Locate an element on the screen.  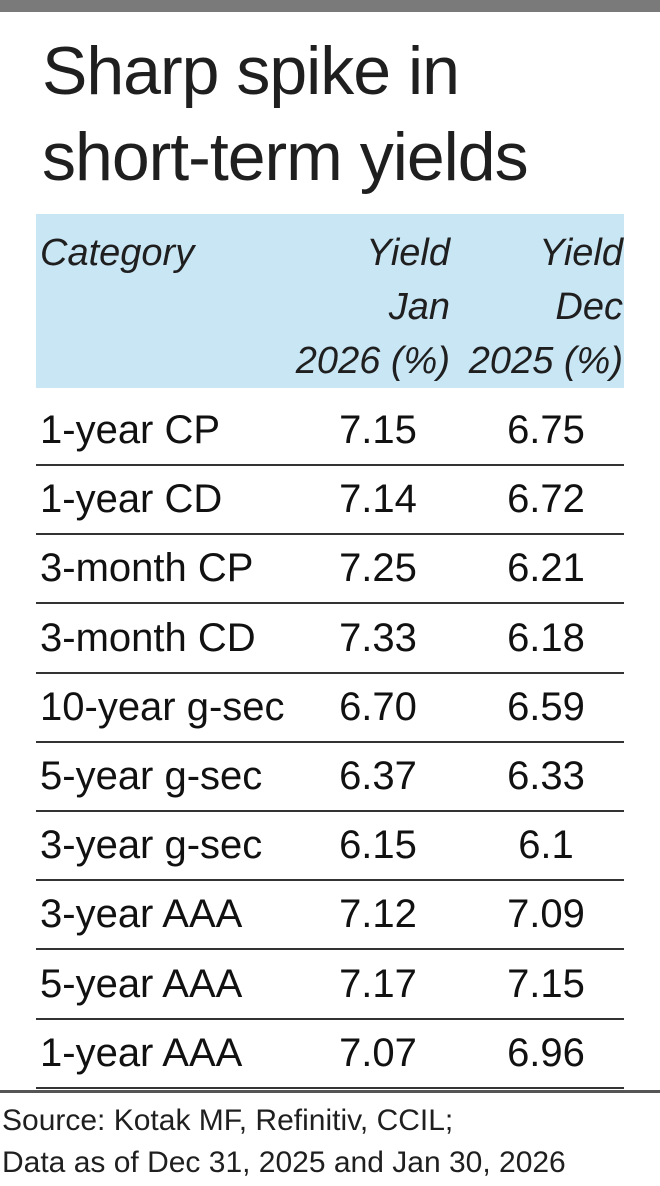
header-dec-line-1: Yield is located at coordinates (581, 253).